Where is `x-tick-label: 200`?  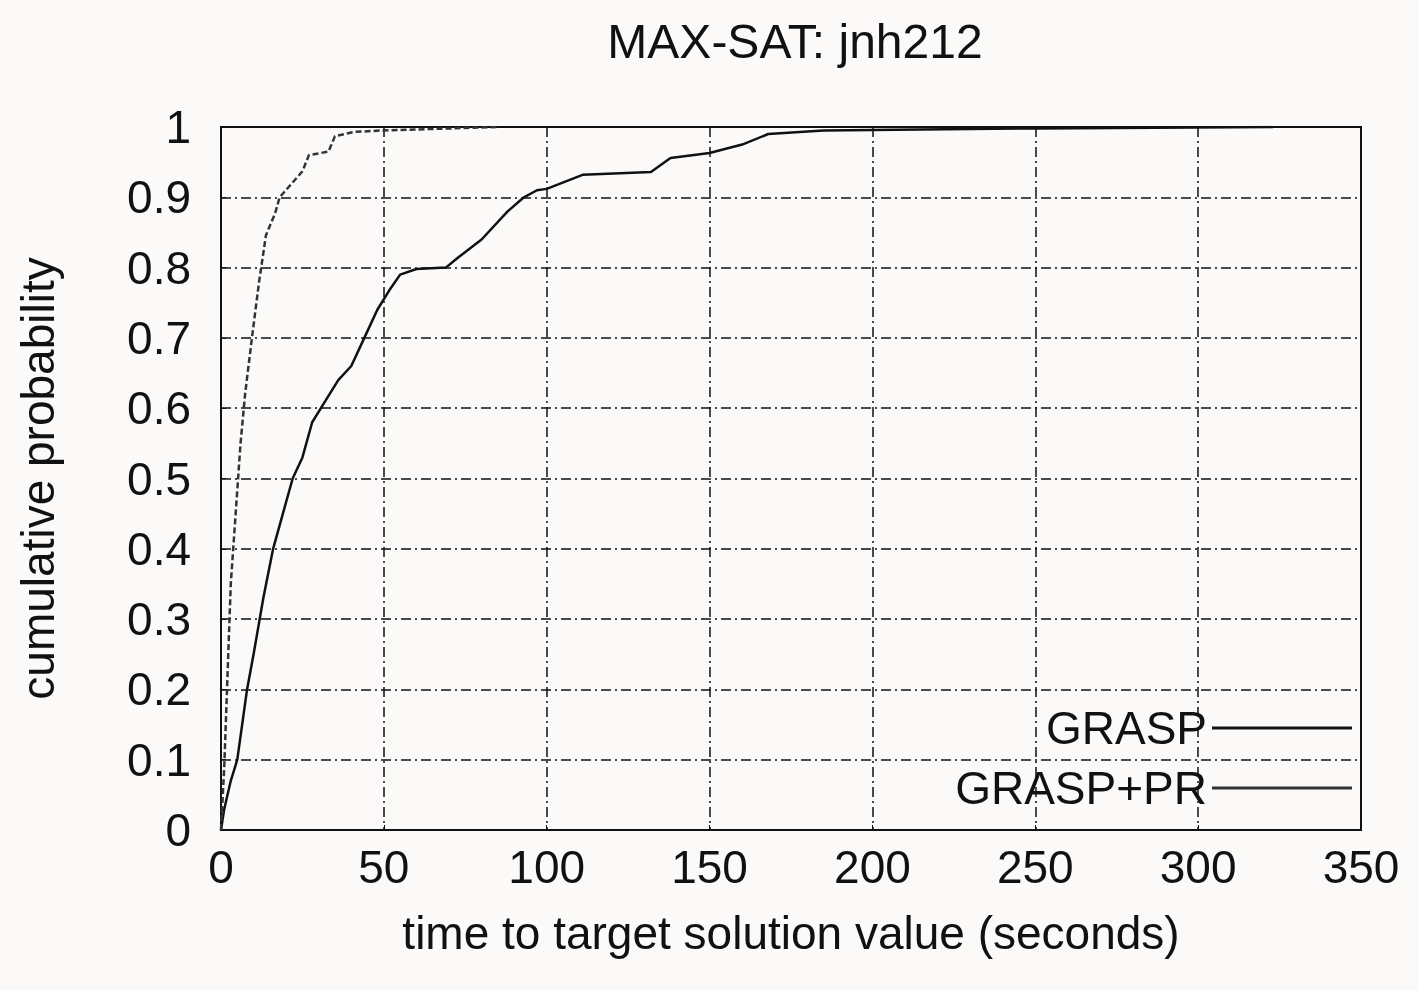 x-tick-label: 200 is located at coordinates (872, 867).